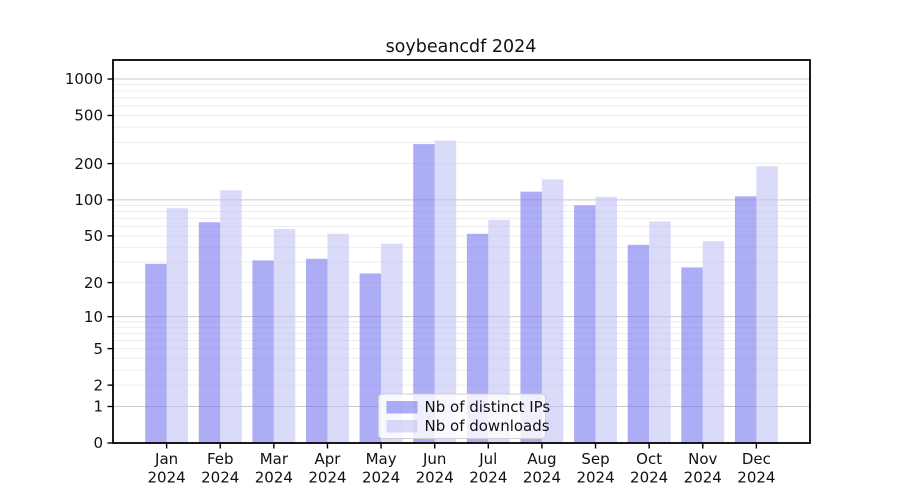  I want to click on legend-swatch-downloads, so click(402, 426).